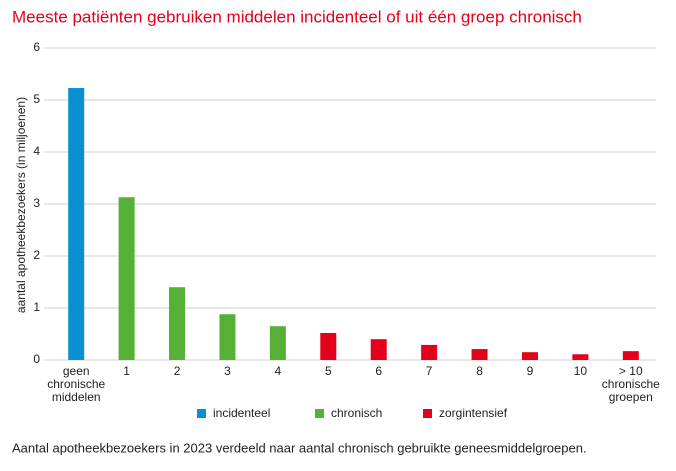 This screenshot has width=676, height=471. I want to click on x-tick-label: 3, so click(227, 371).